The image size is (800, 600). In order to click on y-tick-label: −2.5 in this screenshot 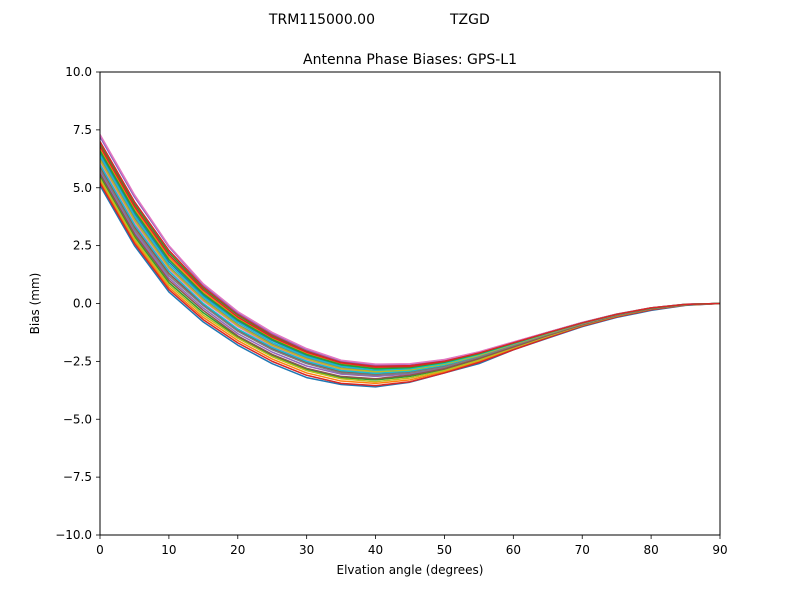, I will do `click(77, 361)`.